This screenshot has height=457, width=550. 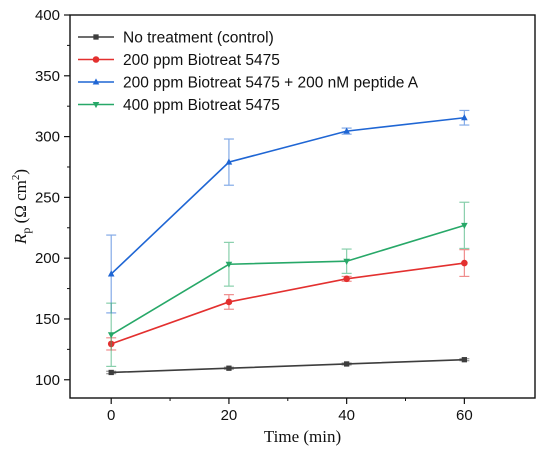 What do you see at coordinates (20, 239) in the screenshot?
I see `y-axis-title-main: R` at bounding box center [20, 239].